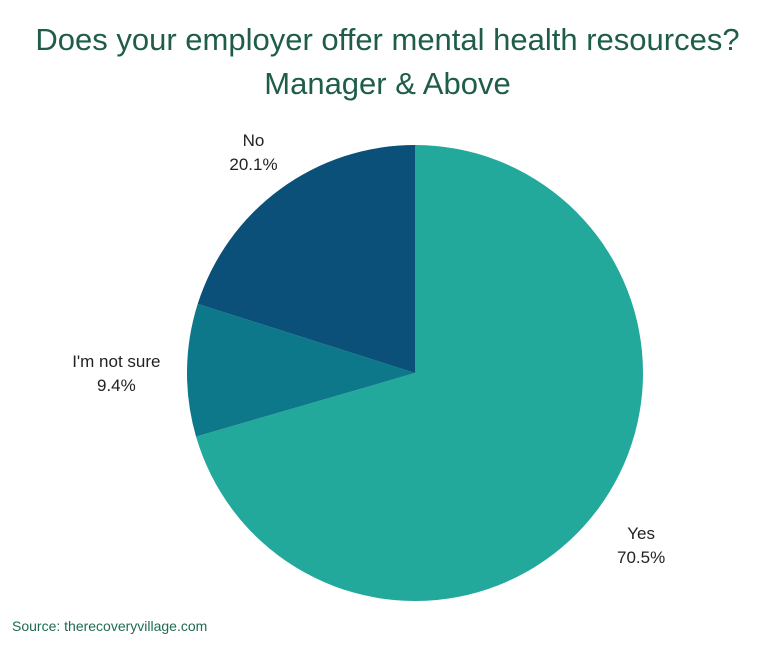 This screenshot has height=650, width=775. What do you see at coordinates (306, 259) in the screenshot?
I see `pie-slice-no` at bounding box center [306, 259].